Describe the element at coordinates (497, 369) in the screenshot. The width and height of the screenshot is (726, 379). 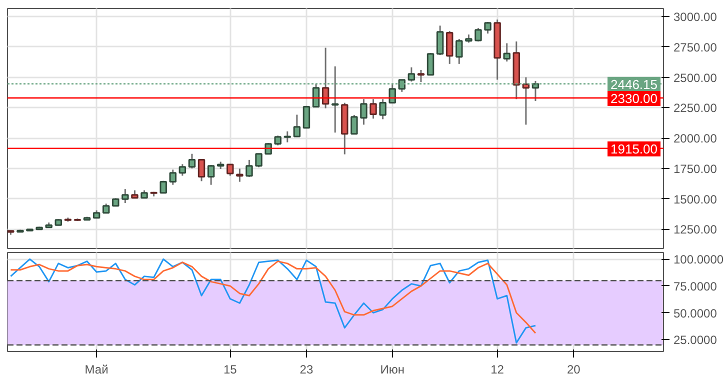
I see `x-tick-label: 12` at that location.